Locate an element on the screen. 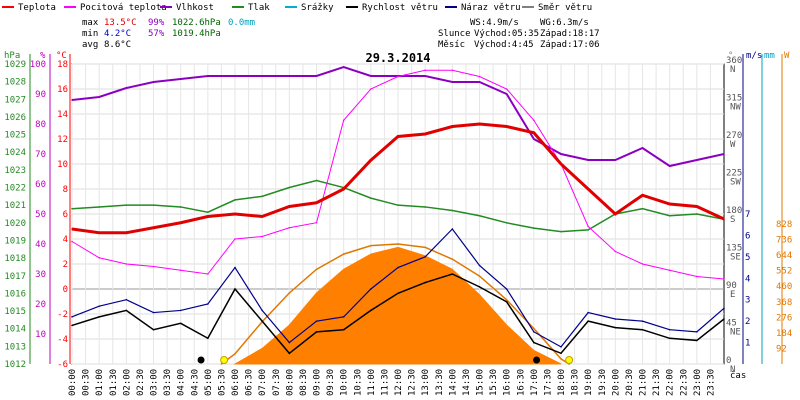  tick-x-32: 16:00 is located at coordinates (508, 382).